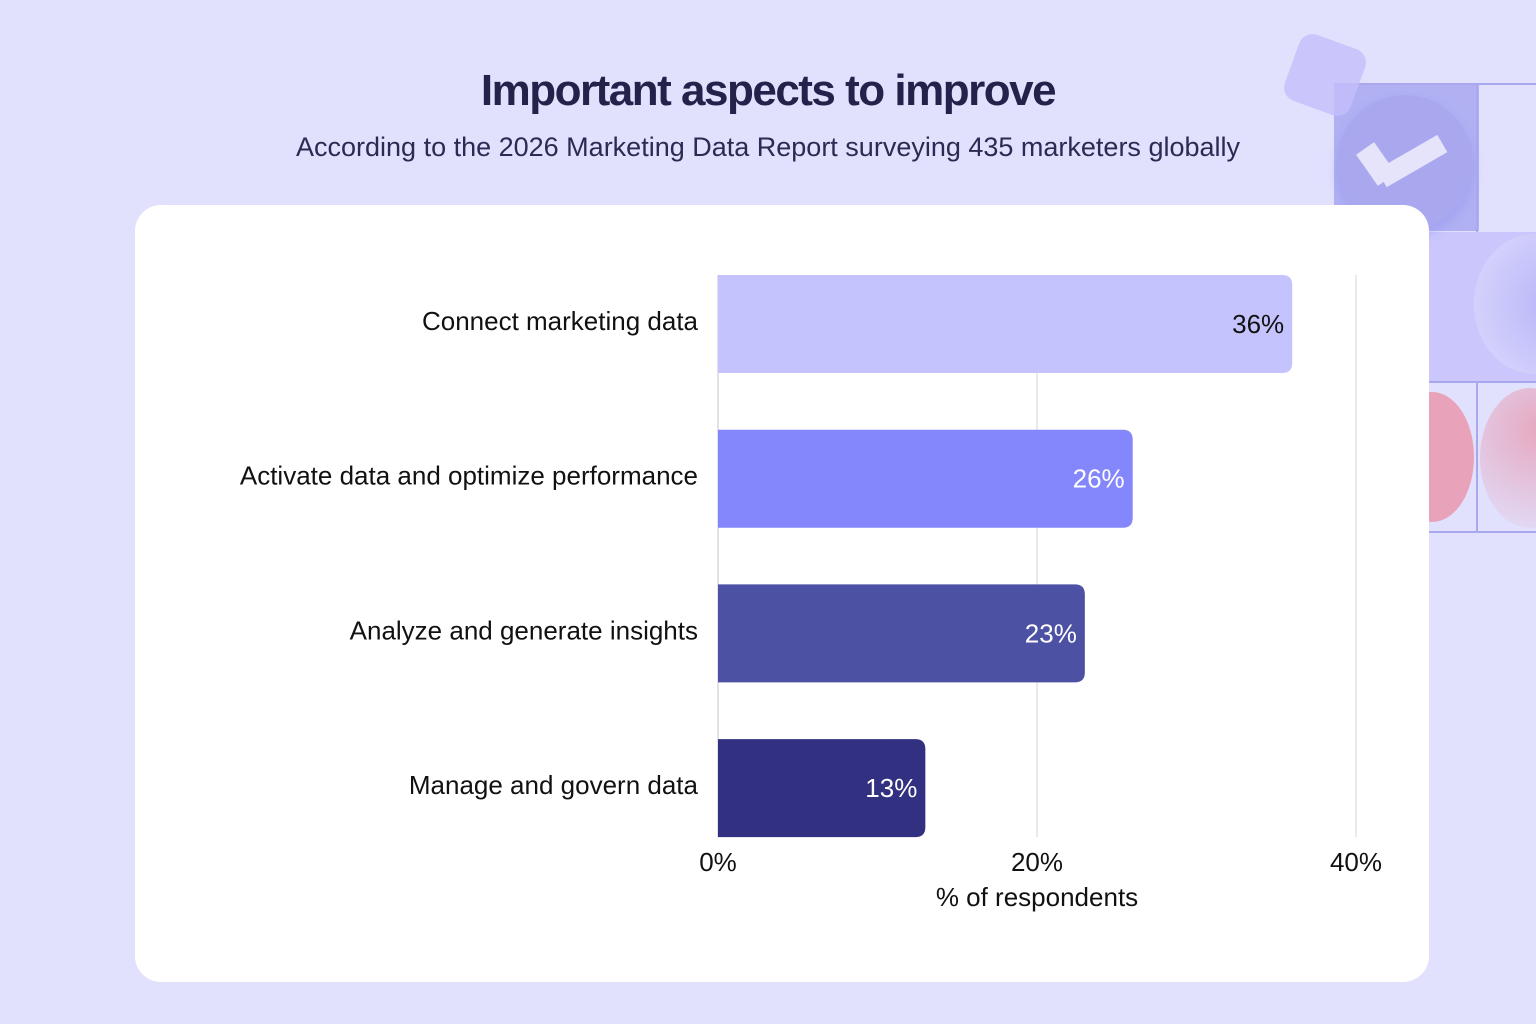 This screenshot has width=1536, height=1024. Describe the element at coordinates (718, 862) in the screenshot. I see `x-tick-label: 0%` at that location.